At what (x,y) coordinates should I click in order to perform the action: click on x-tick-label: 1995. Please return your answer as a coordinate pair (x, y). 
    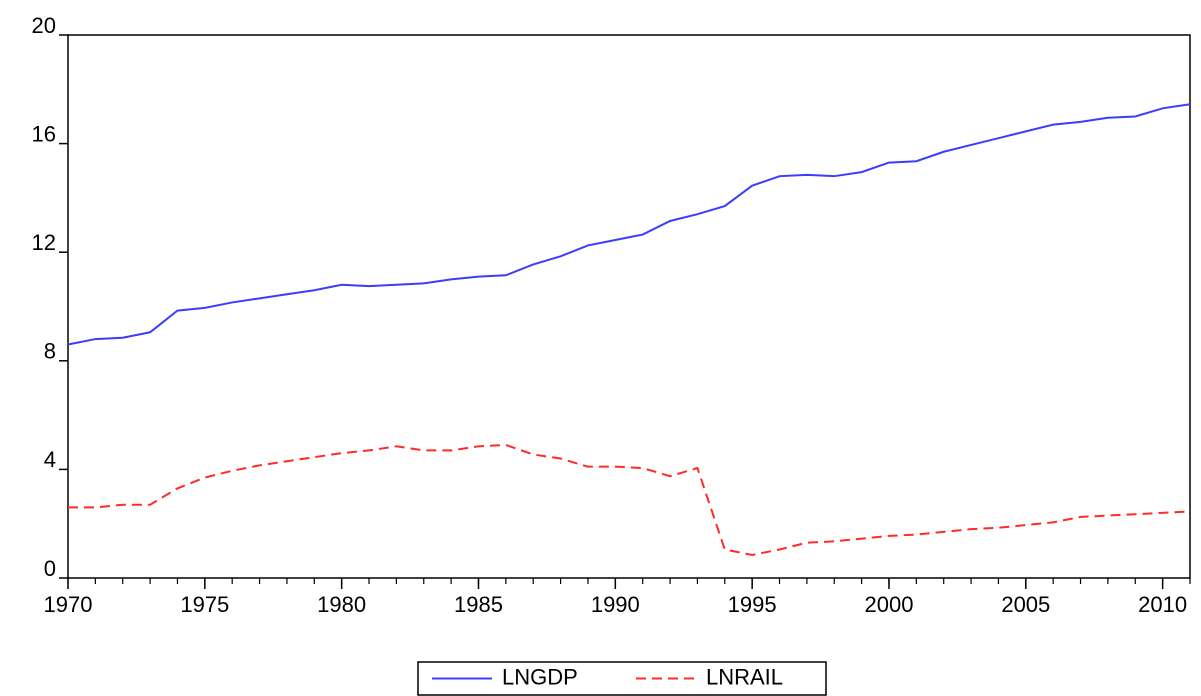
    Looking at the image, I should click on (752, 604).